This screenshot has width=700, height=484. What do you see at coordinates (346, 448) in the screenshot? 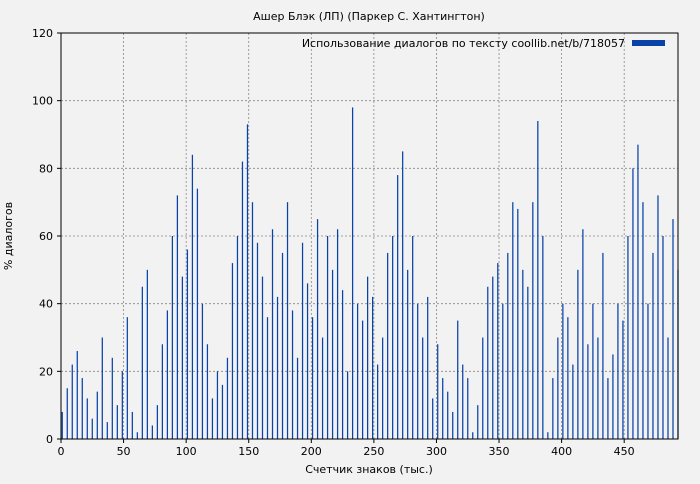
I see `x-axis-ticks: 0 50 100 150 200 250 300 350 400 450` at bounding box center [346, 448].